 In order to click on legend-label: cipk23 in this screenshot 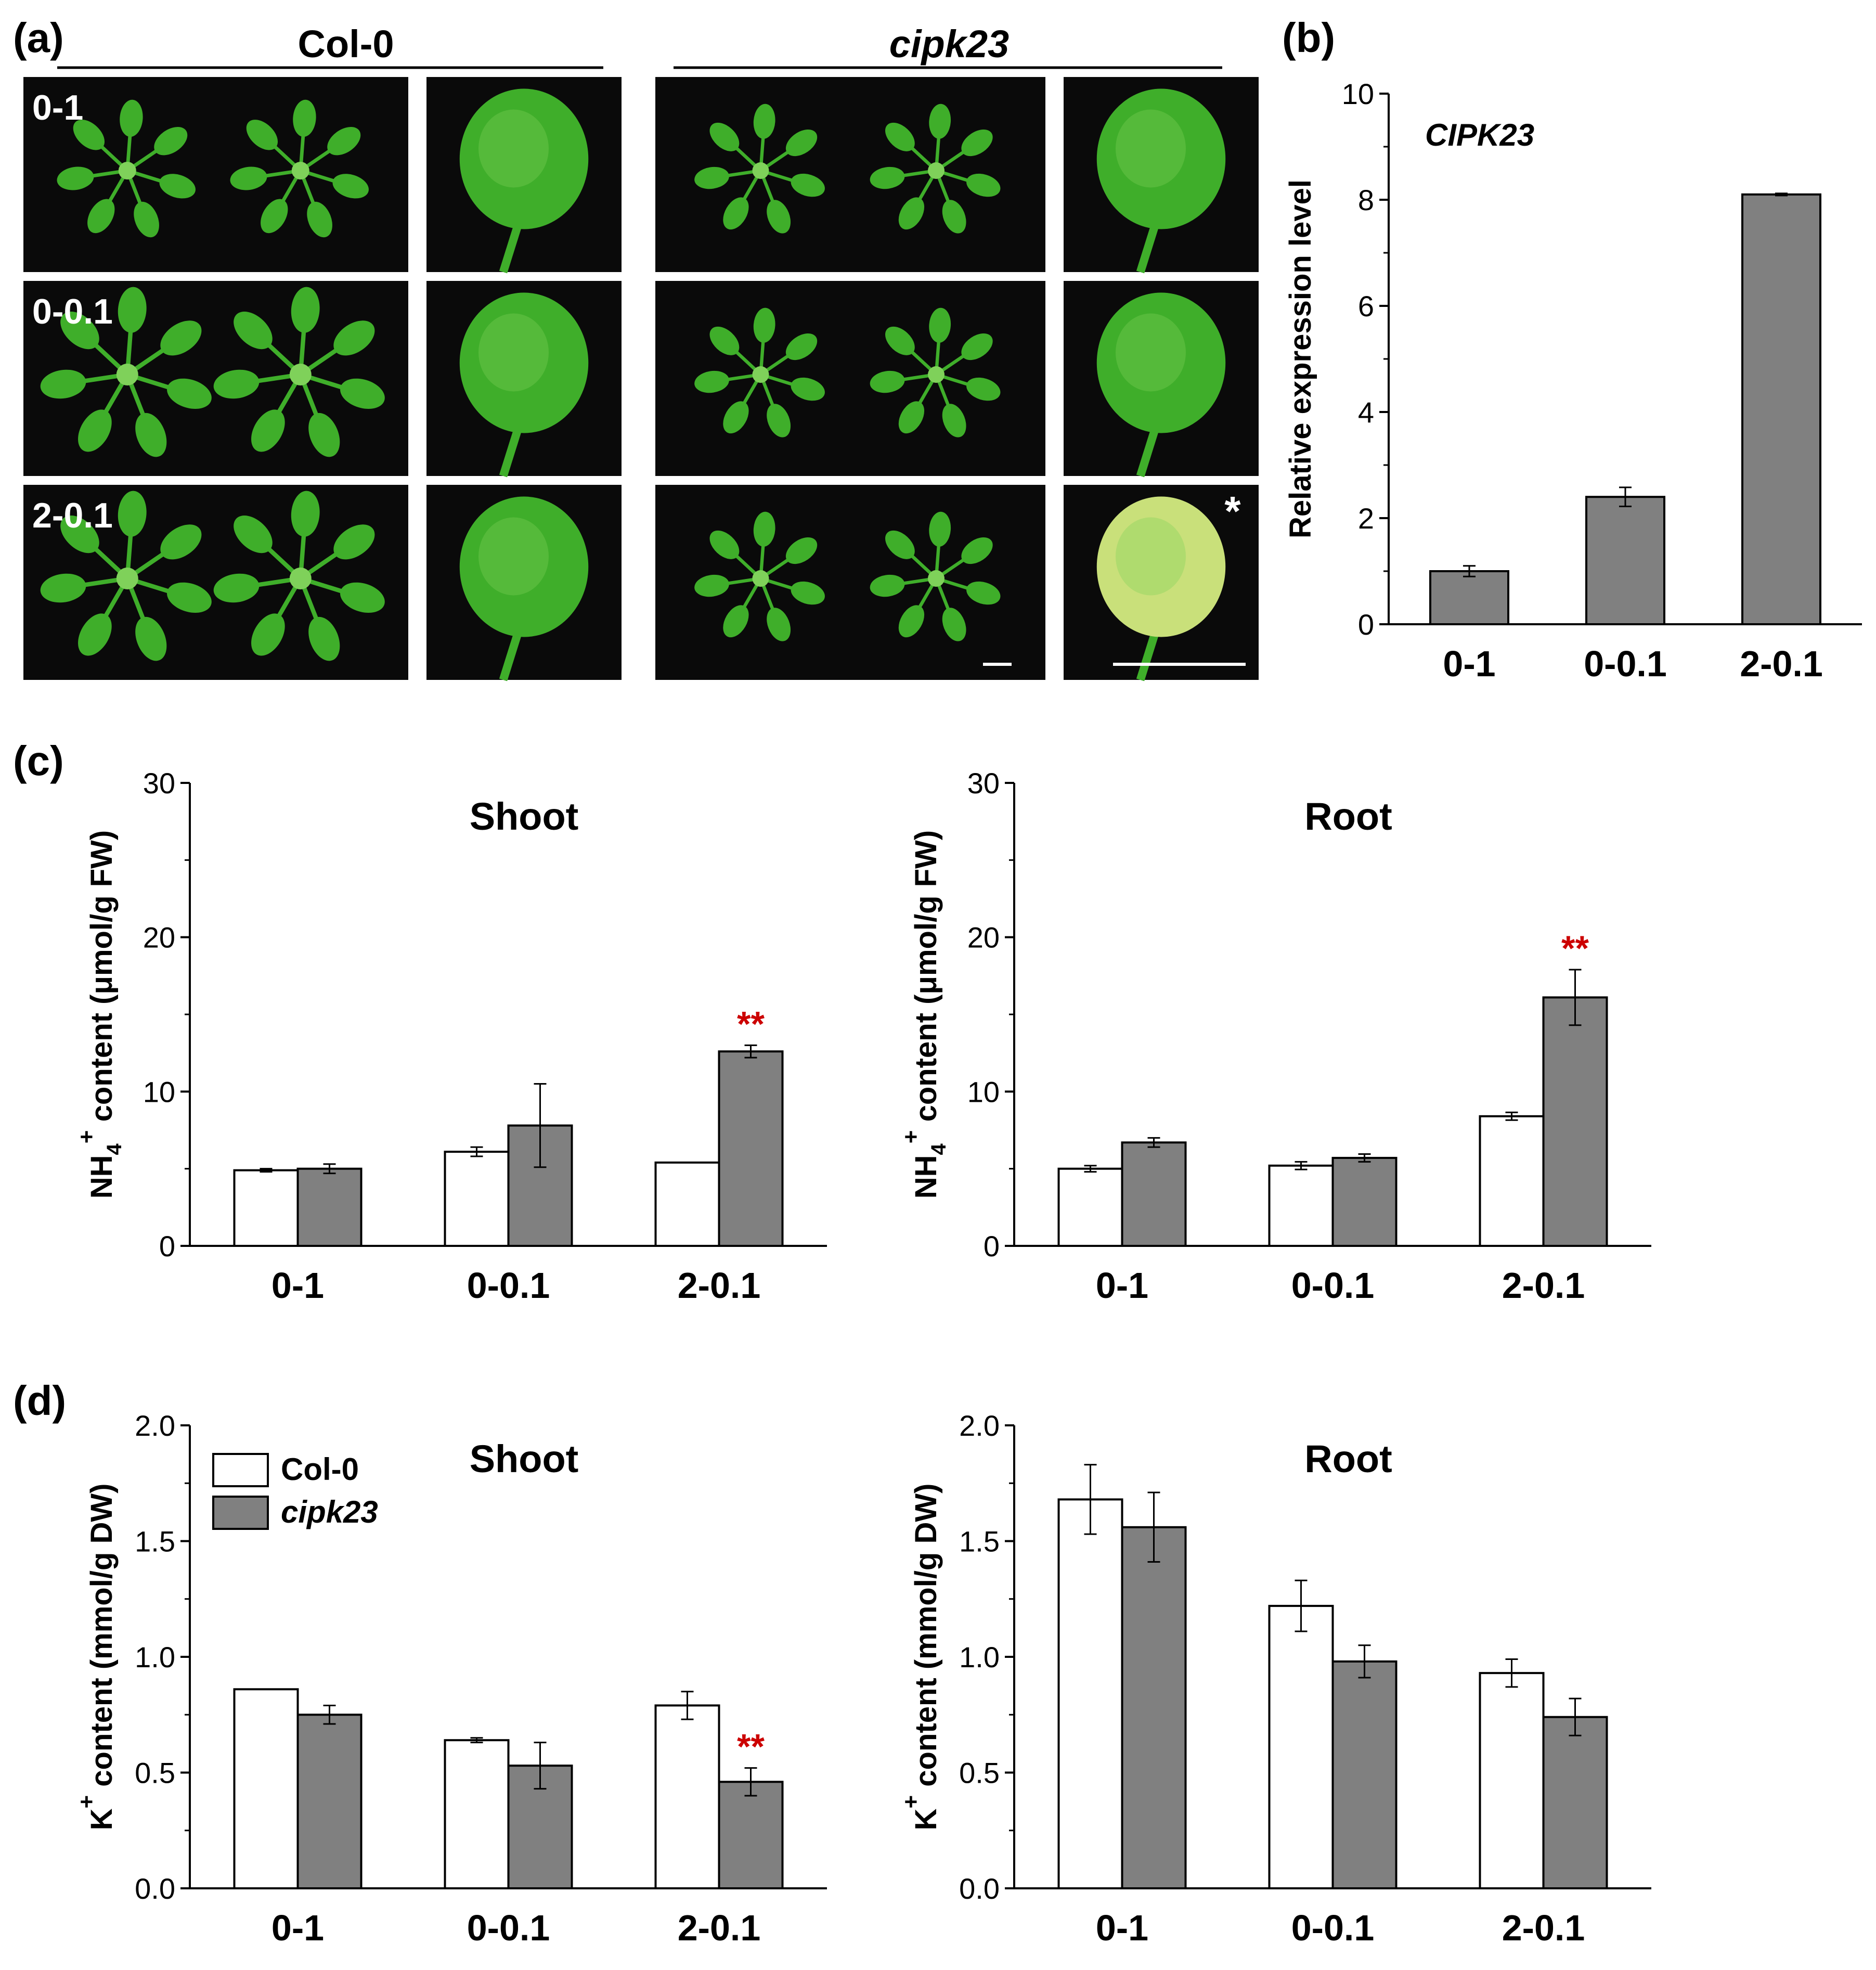, I will do `click(329, 1512)`.